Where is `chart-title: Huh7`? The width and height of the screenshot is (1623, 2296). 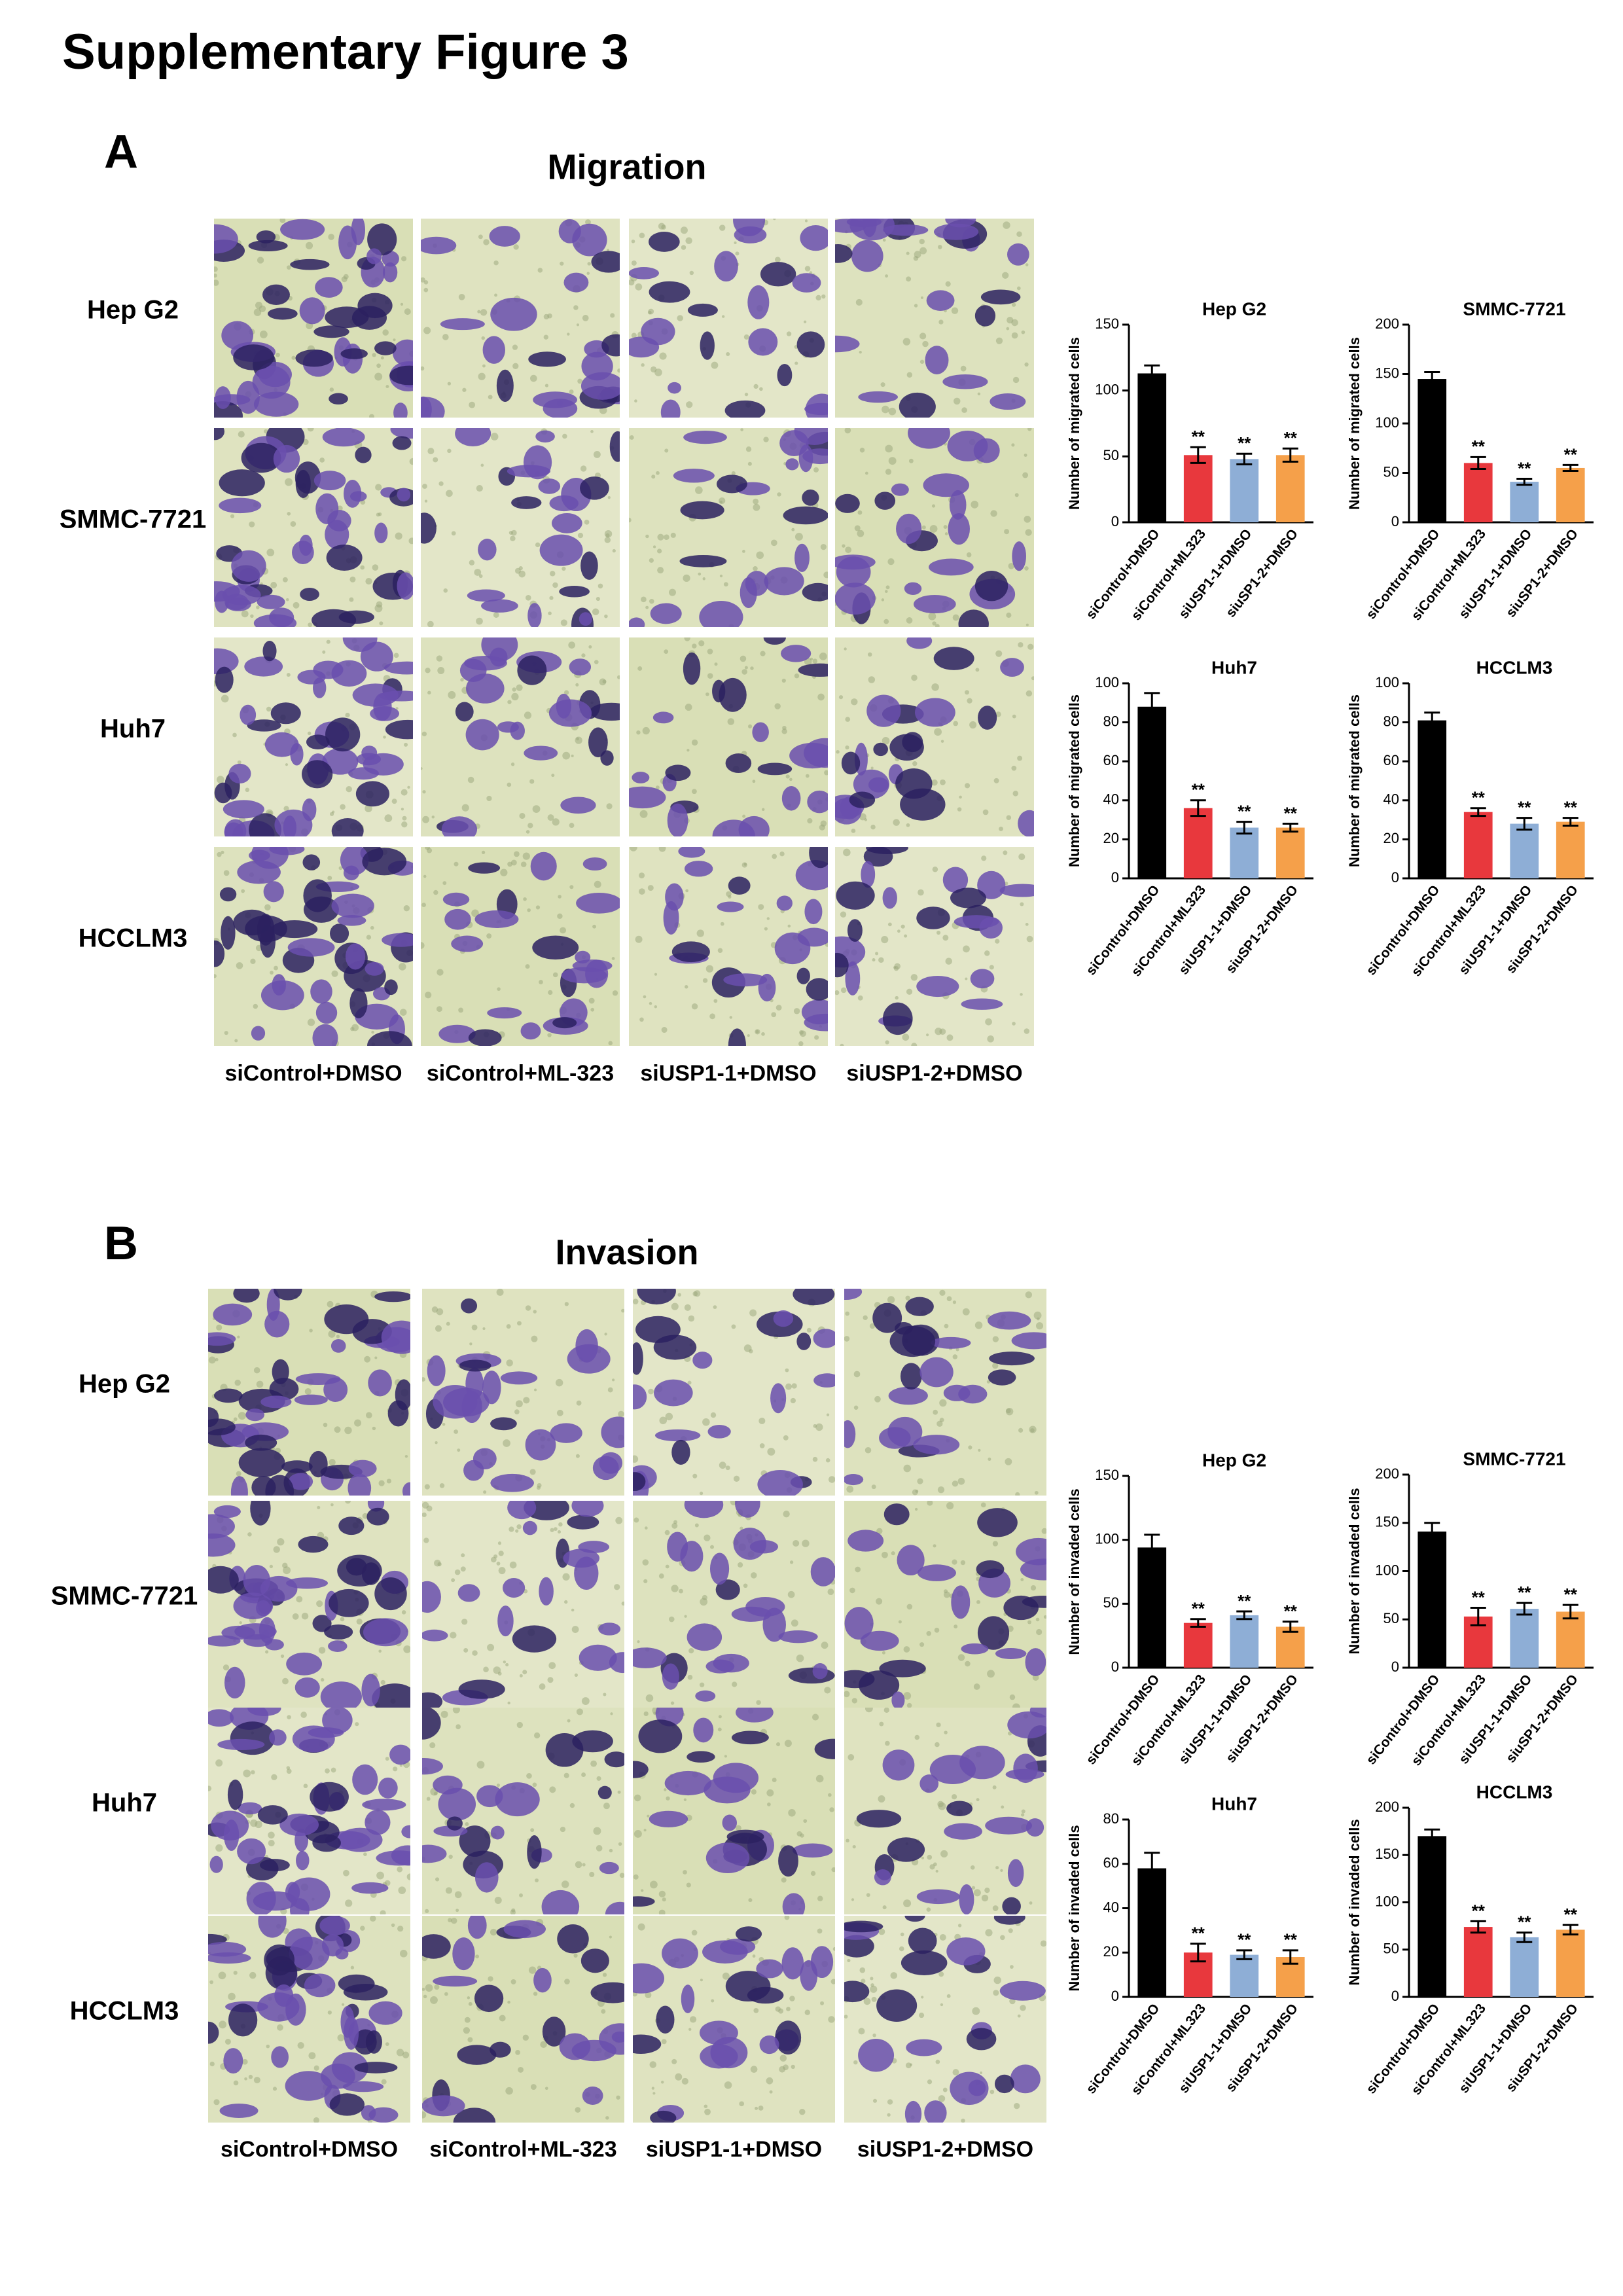
chart-title: Huh7 is located at coordinates (1234, 667).